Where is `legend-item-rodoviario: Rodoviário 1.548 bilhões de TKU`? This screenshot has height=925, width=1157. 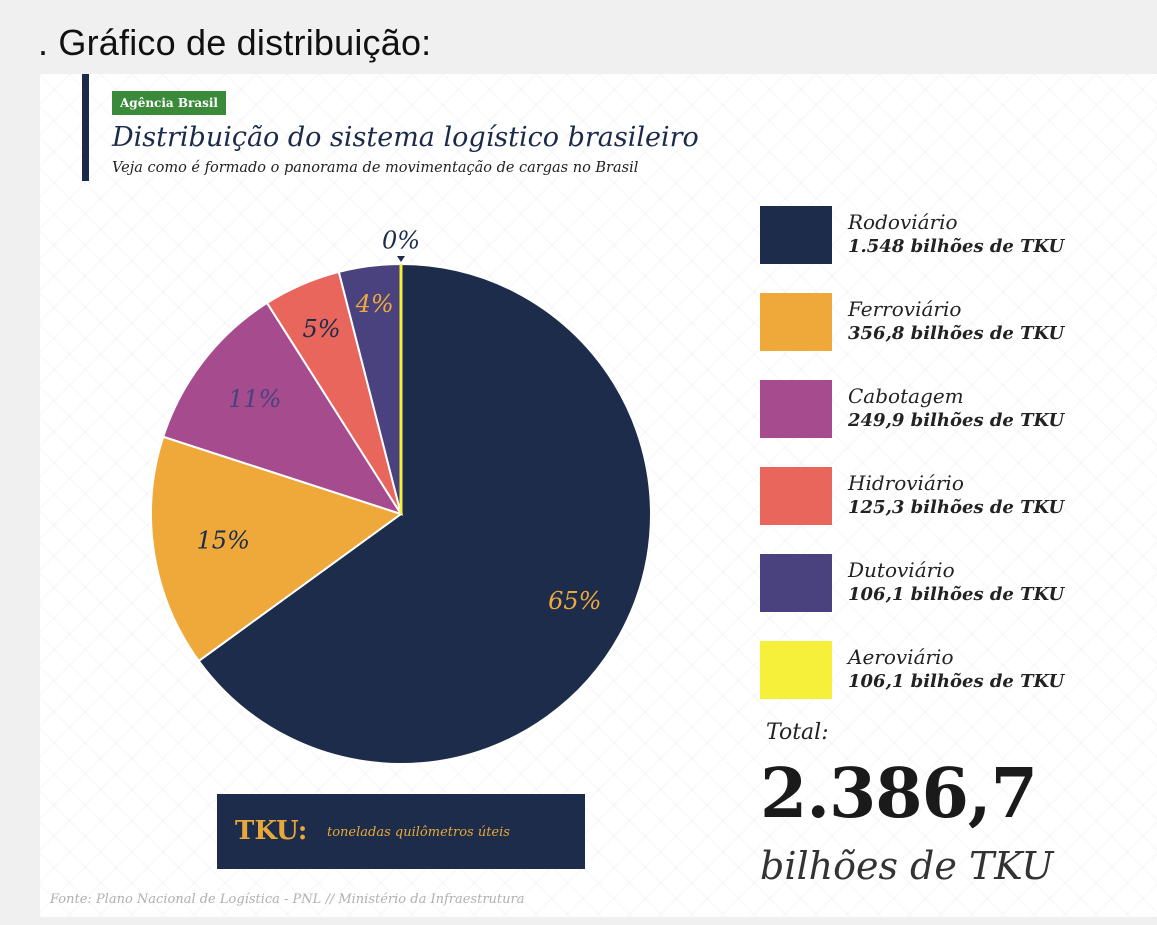 legend-item-rodoviario: Rodoviário 1.548 bilhões de TKU is located at coordinates (950, 236).